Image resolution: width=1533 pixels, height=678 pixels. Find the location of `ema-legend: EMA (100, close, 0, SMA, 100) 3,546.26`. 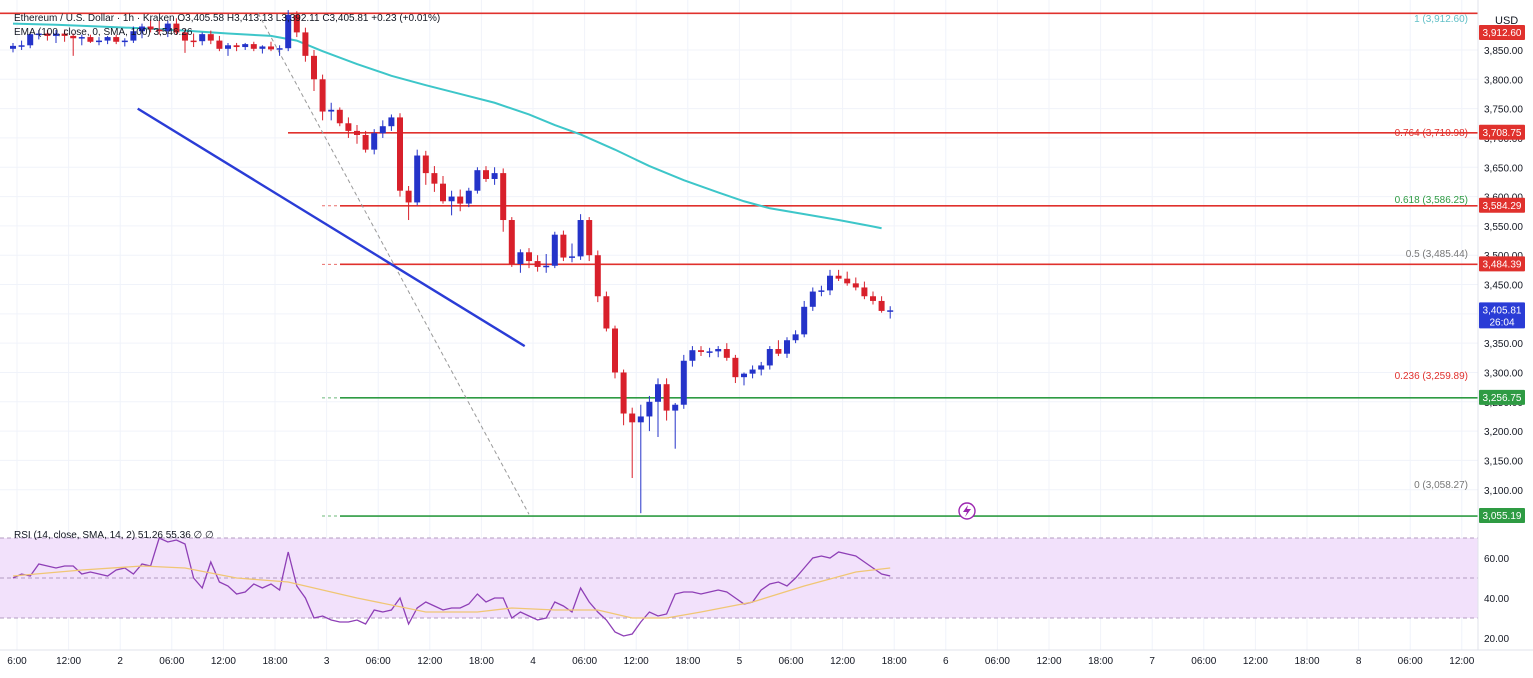

ema-legend: EMA (100, close, 0, SMA, 100) 3,546.26 is located at coordinates (103, 32).